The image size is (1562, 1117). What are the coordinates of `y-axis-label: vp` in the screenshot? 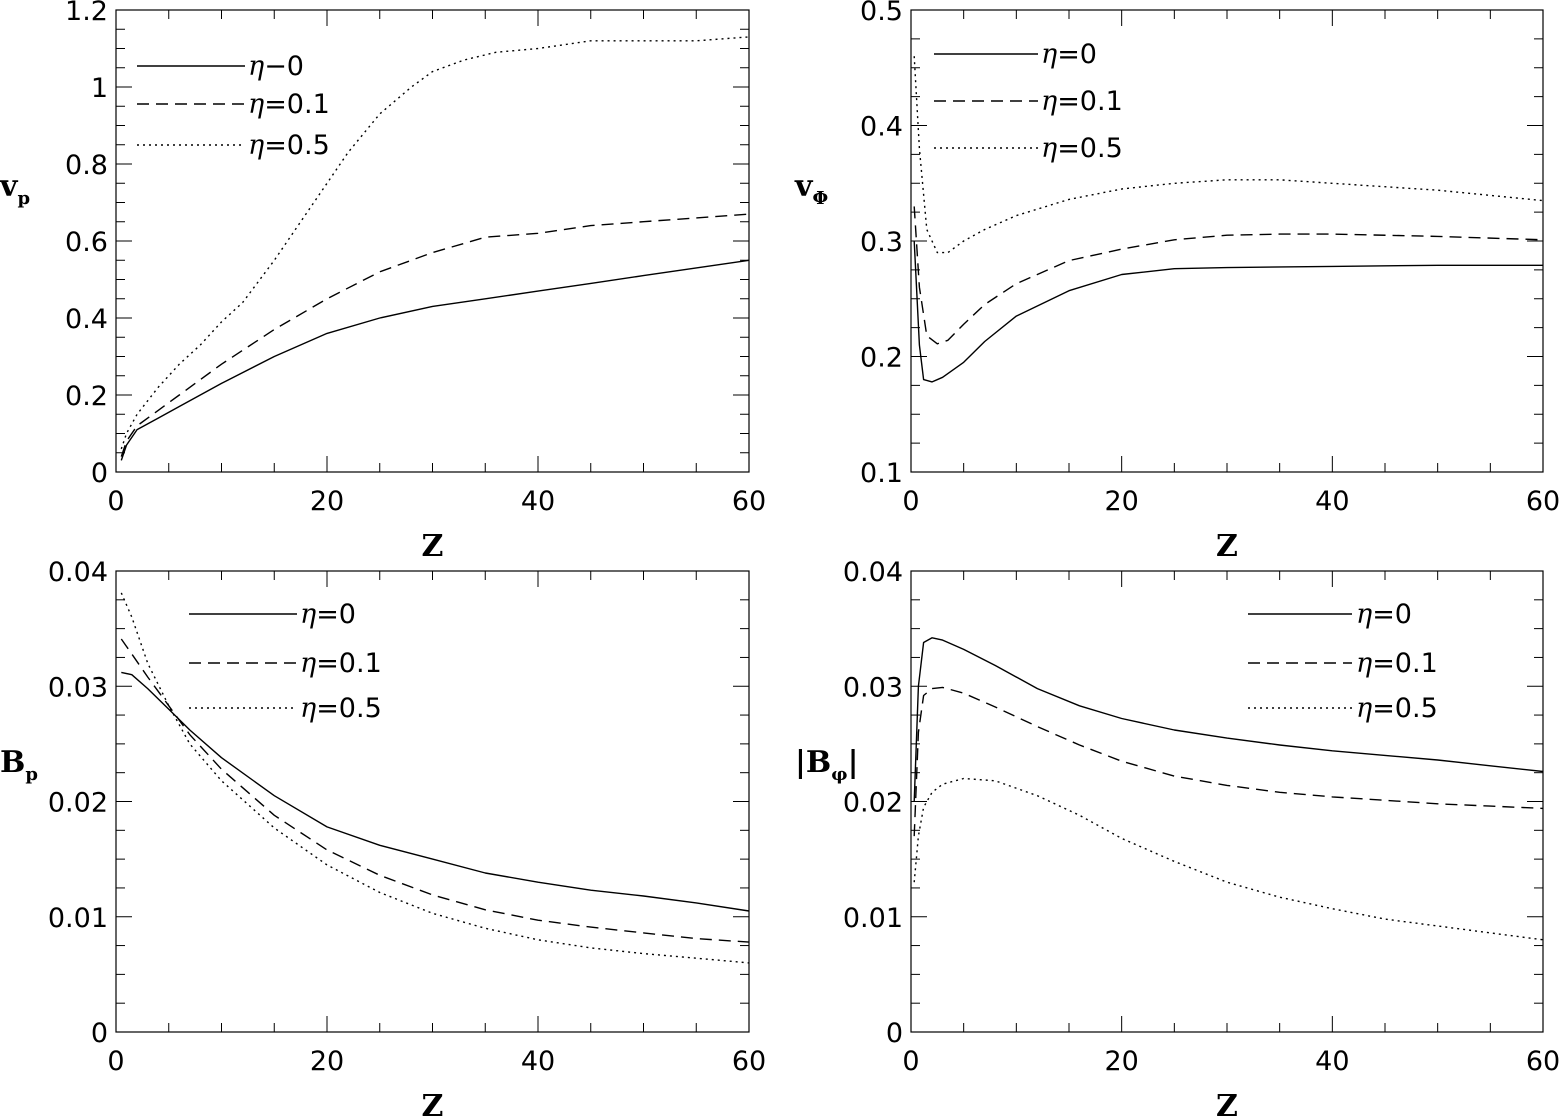 It's located at (15, 189).